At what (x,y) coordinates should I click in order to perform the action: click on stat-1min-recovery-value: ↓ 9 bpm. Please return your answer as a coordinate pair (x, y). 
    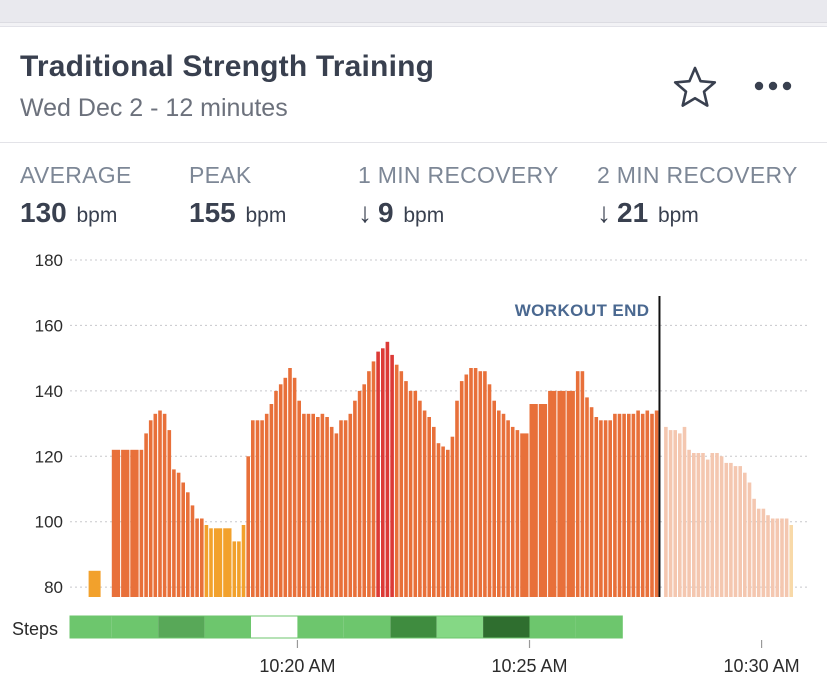
    Looking at the image, I should click on (458, 213).